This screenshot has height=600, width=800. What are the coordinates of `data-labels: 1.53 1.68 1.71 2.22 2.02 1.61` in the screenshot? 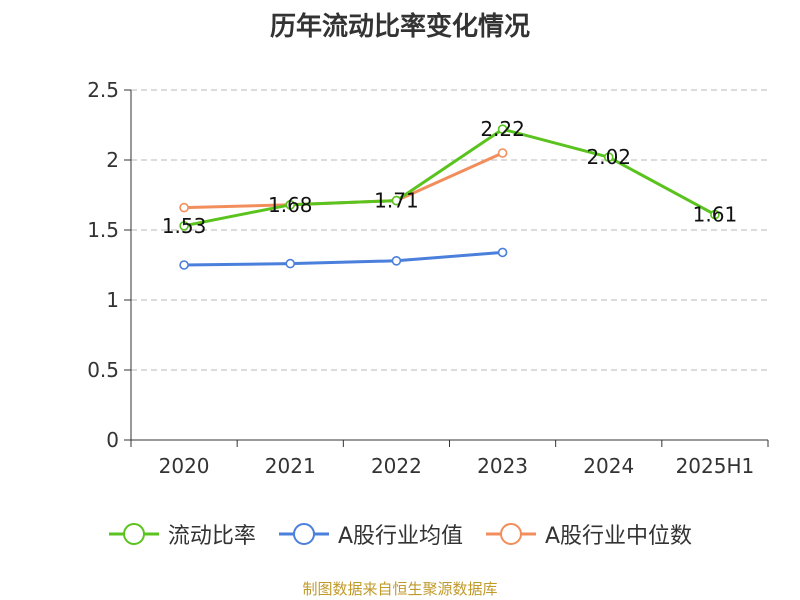 It's located at (449, 177).